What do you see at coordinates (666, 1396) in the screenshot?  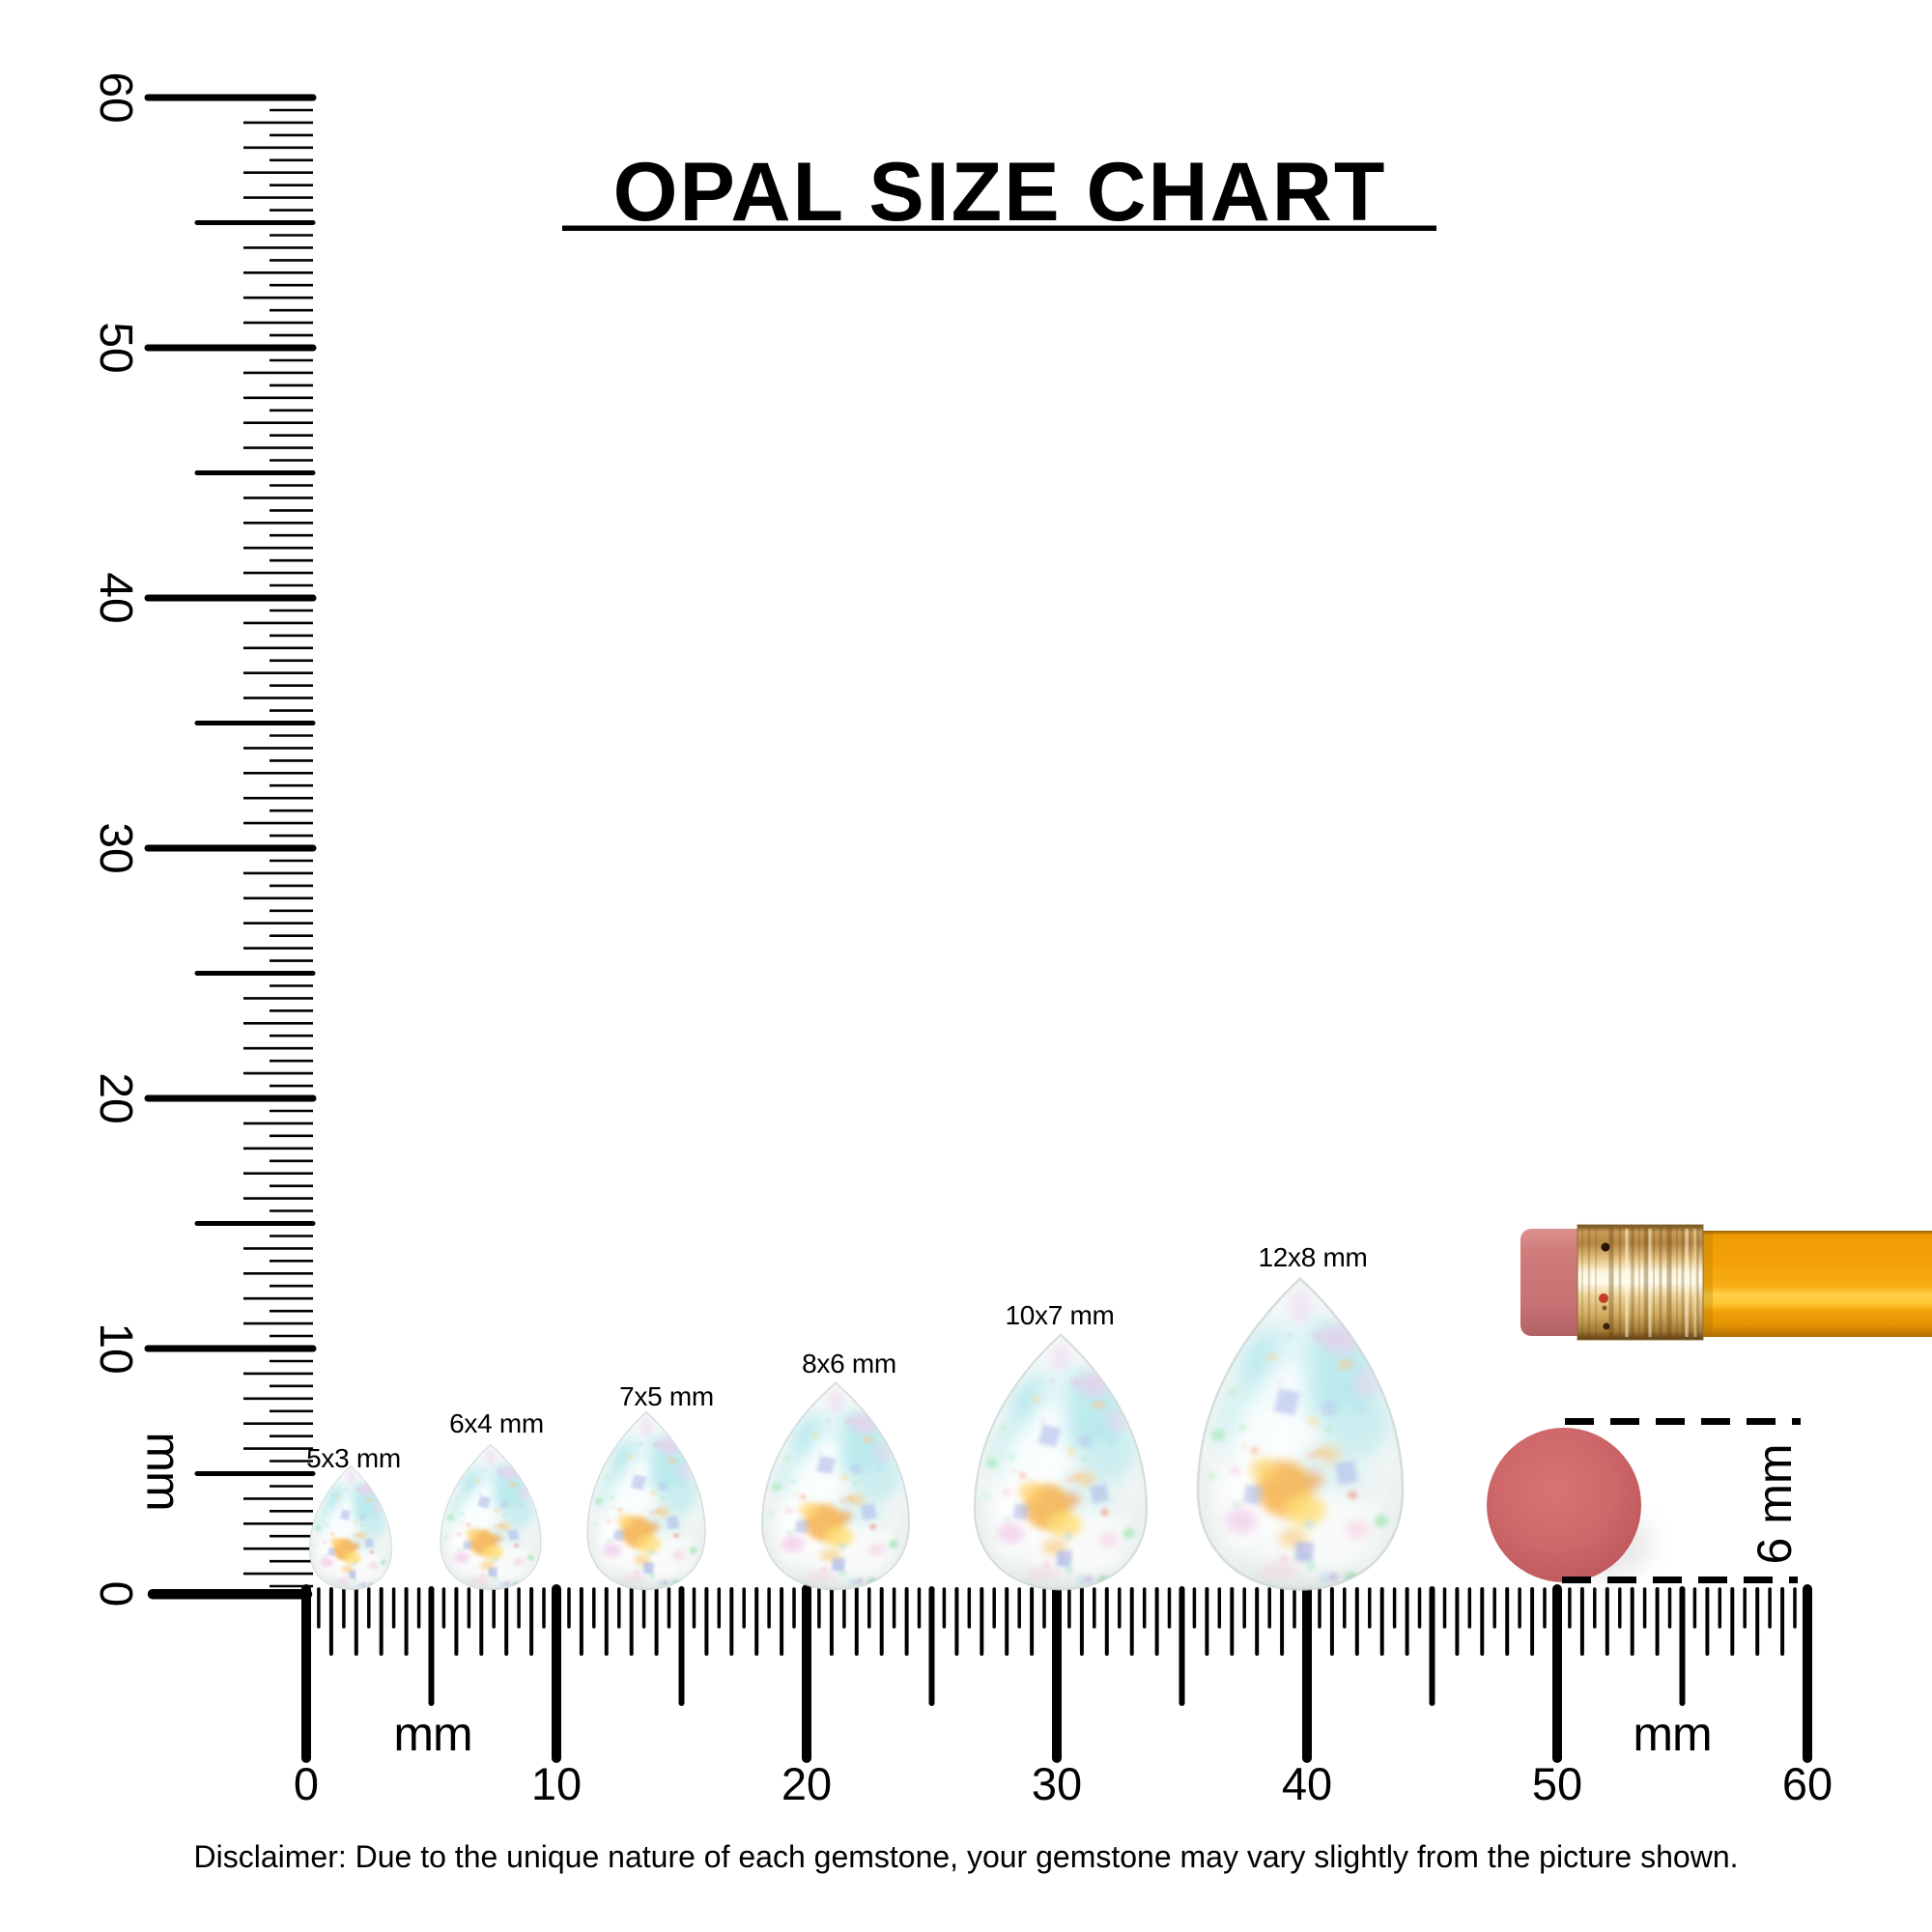 I see `svg-text: 7x5 mm` at bounding box center [666, 1396].